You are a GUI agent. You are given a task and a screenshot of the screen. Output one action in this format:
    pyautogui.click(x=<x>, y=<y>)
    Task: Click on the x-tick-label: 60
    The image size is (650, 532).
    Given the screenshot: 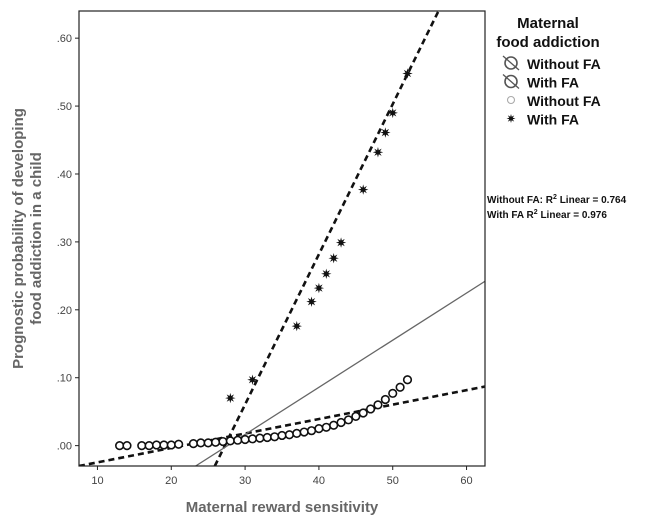 What is the action you would take?
    pyautogui.click(x=466, y=481)
    